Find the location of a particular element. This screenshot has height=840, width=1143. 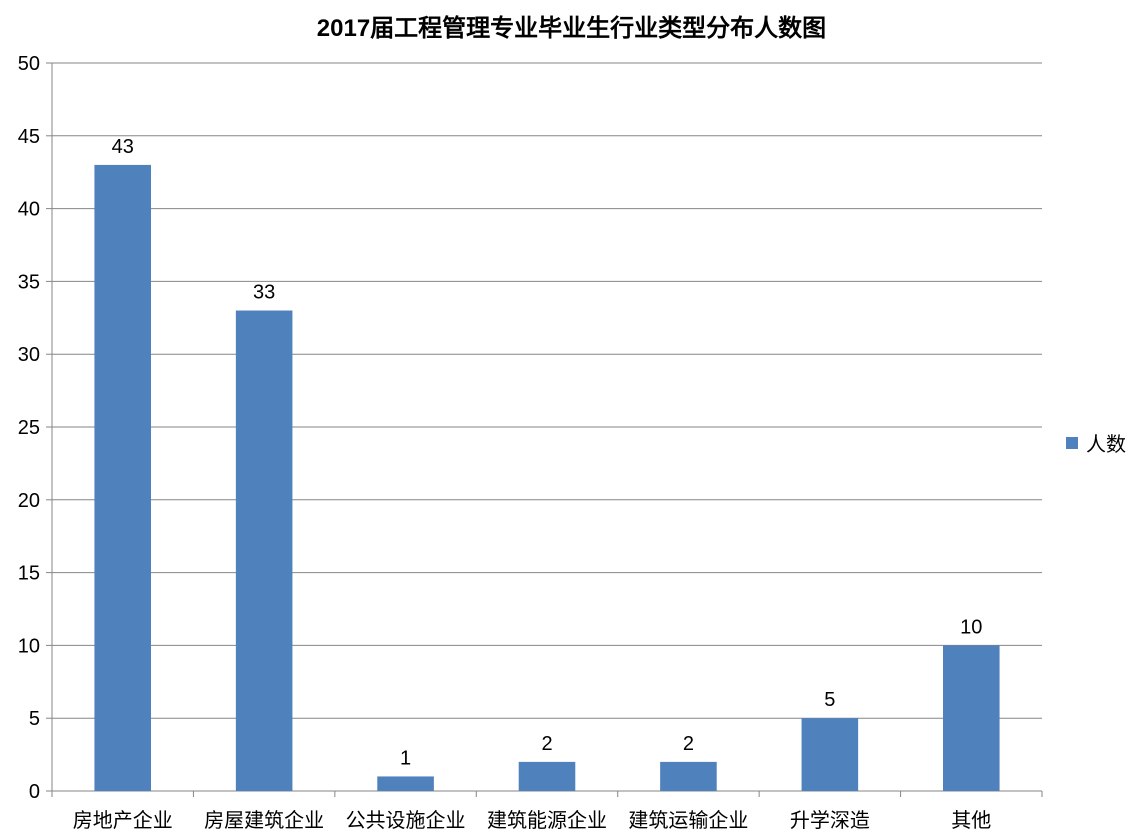

legend: 人数 is located at coordinates (1096, 442).